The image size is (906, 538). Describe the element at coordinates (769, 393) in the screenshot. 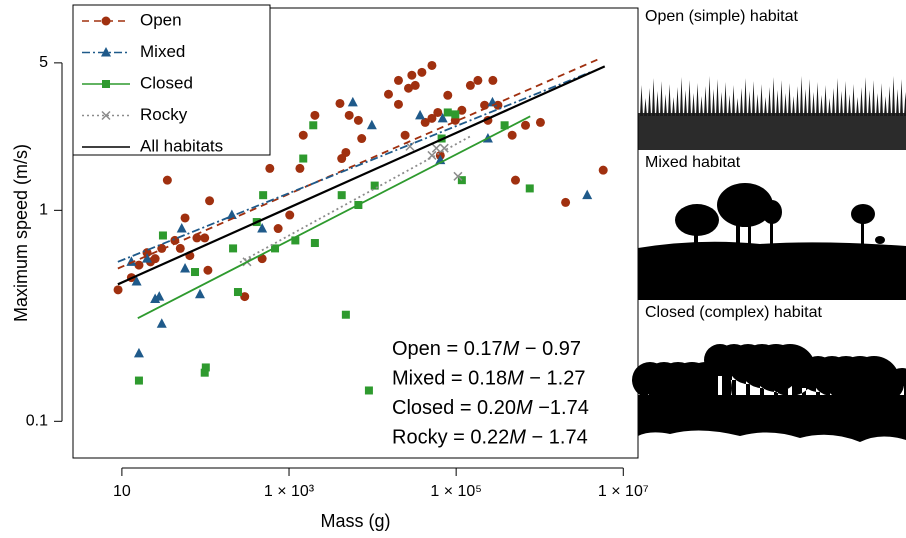

I see `closed-silhouette` at that location.